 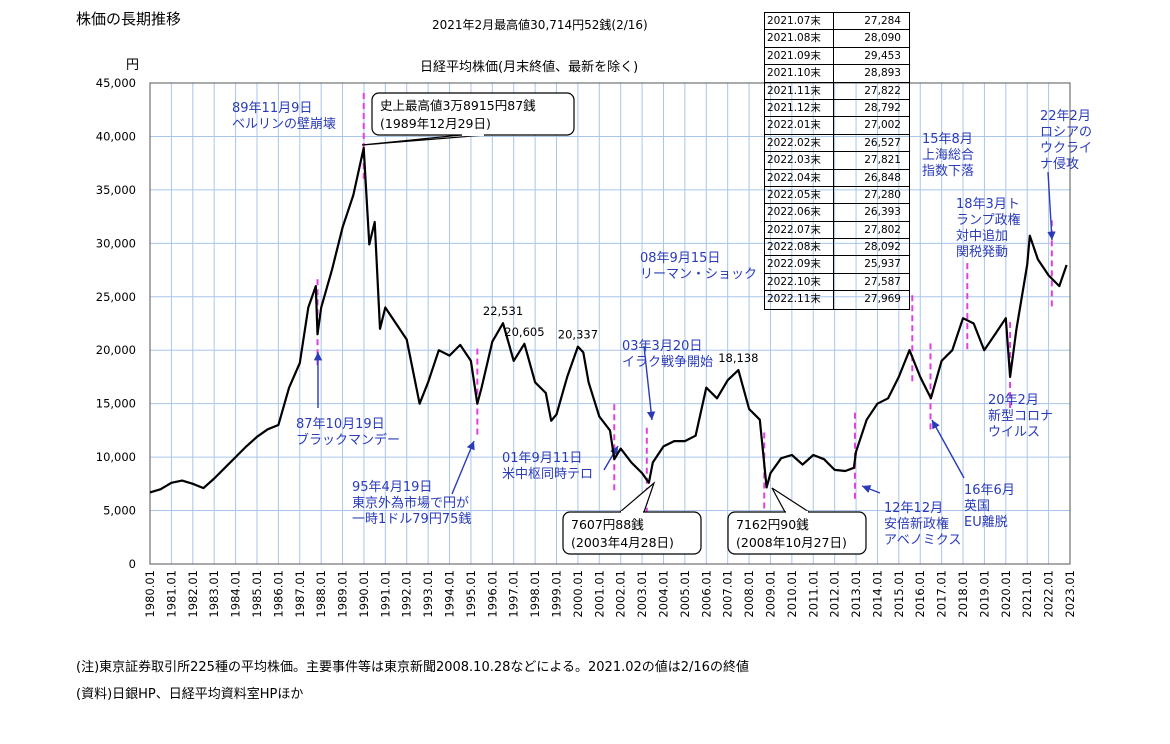 What do you see at coordinates (799, 300) in the screenshot?
I see `table-cell-month: 2022.11末` at bounding box center [799, 300].